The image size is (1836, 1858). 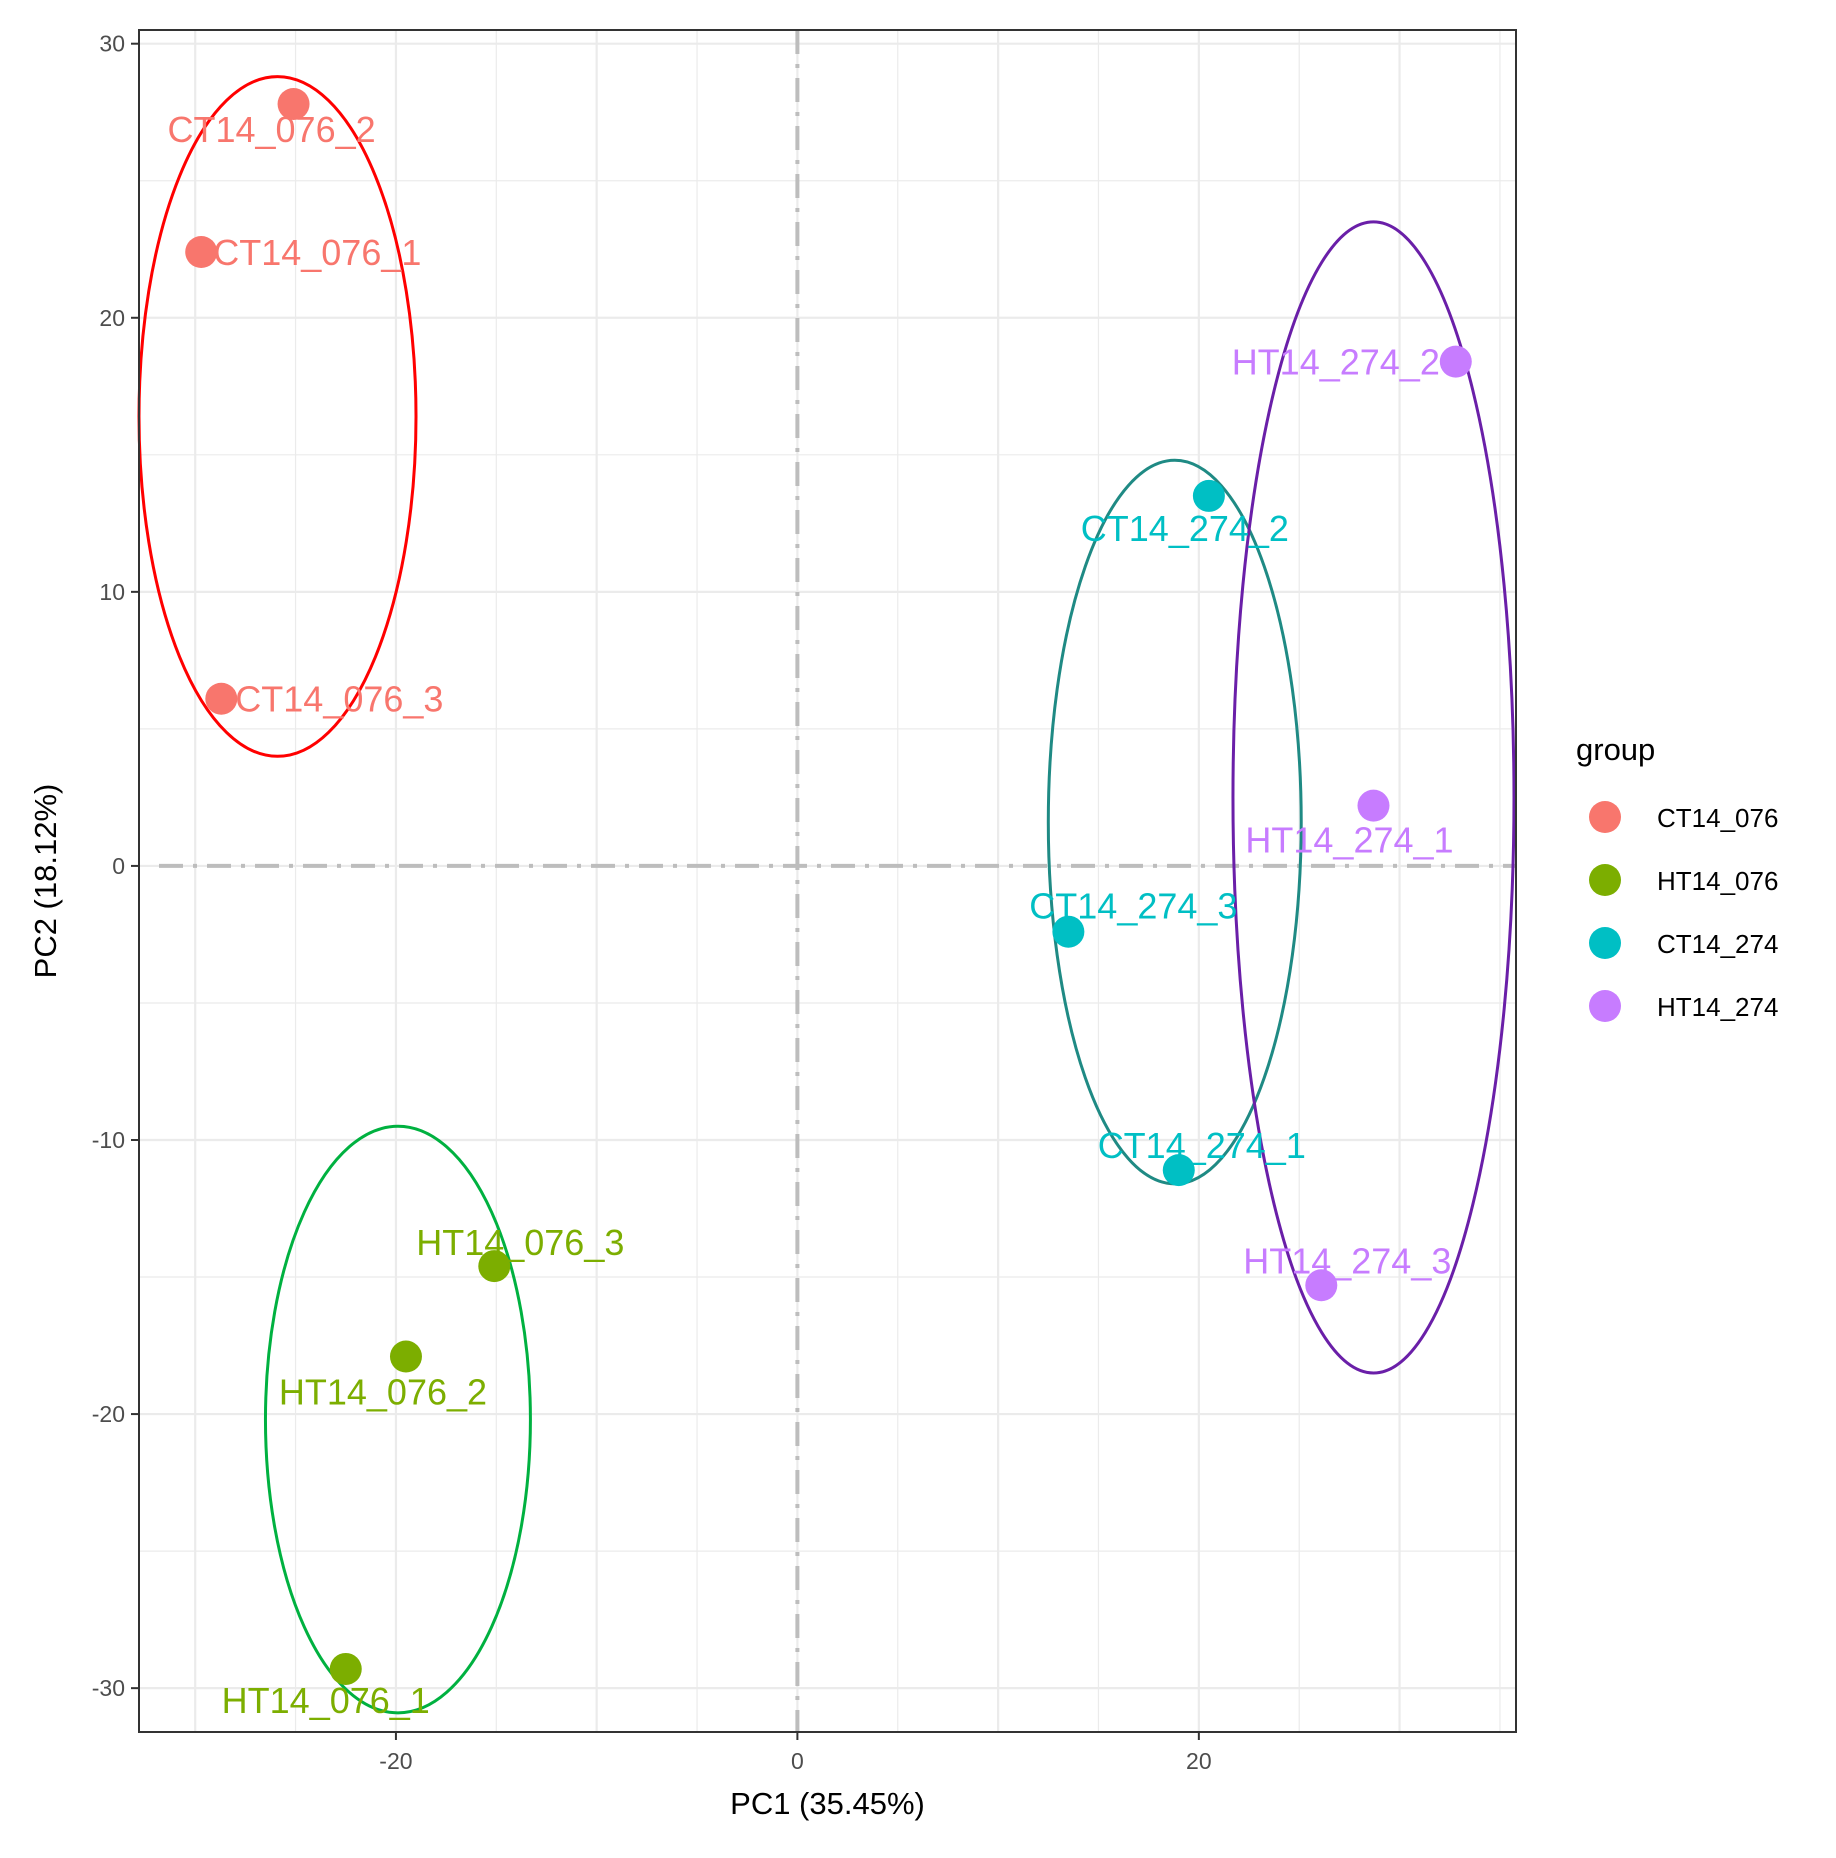 What do you see at coordinates (271, 129) in the screenshot?
I see `point-label-ct14-076-2: CT14_076_2` at bounding box center [271, 129].